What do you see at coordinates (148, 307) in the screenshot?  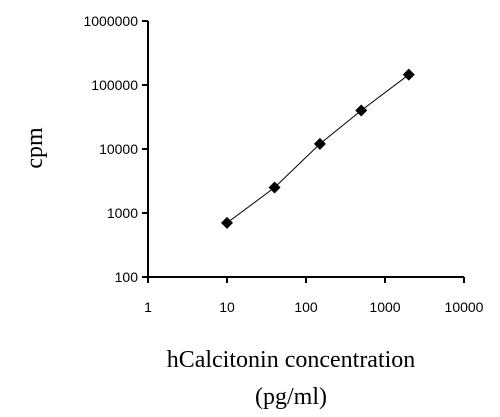 I see `x-tick-label: 1` at bounding box center [148, 307].